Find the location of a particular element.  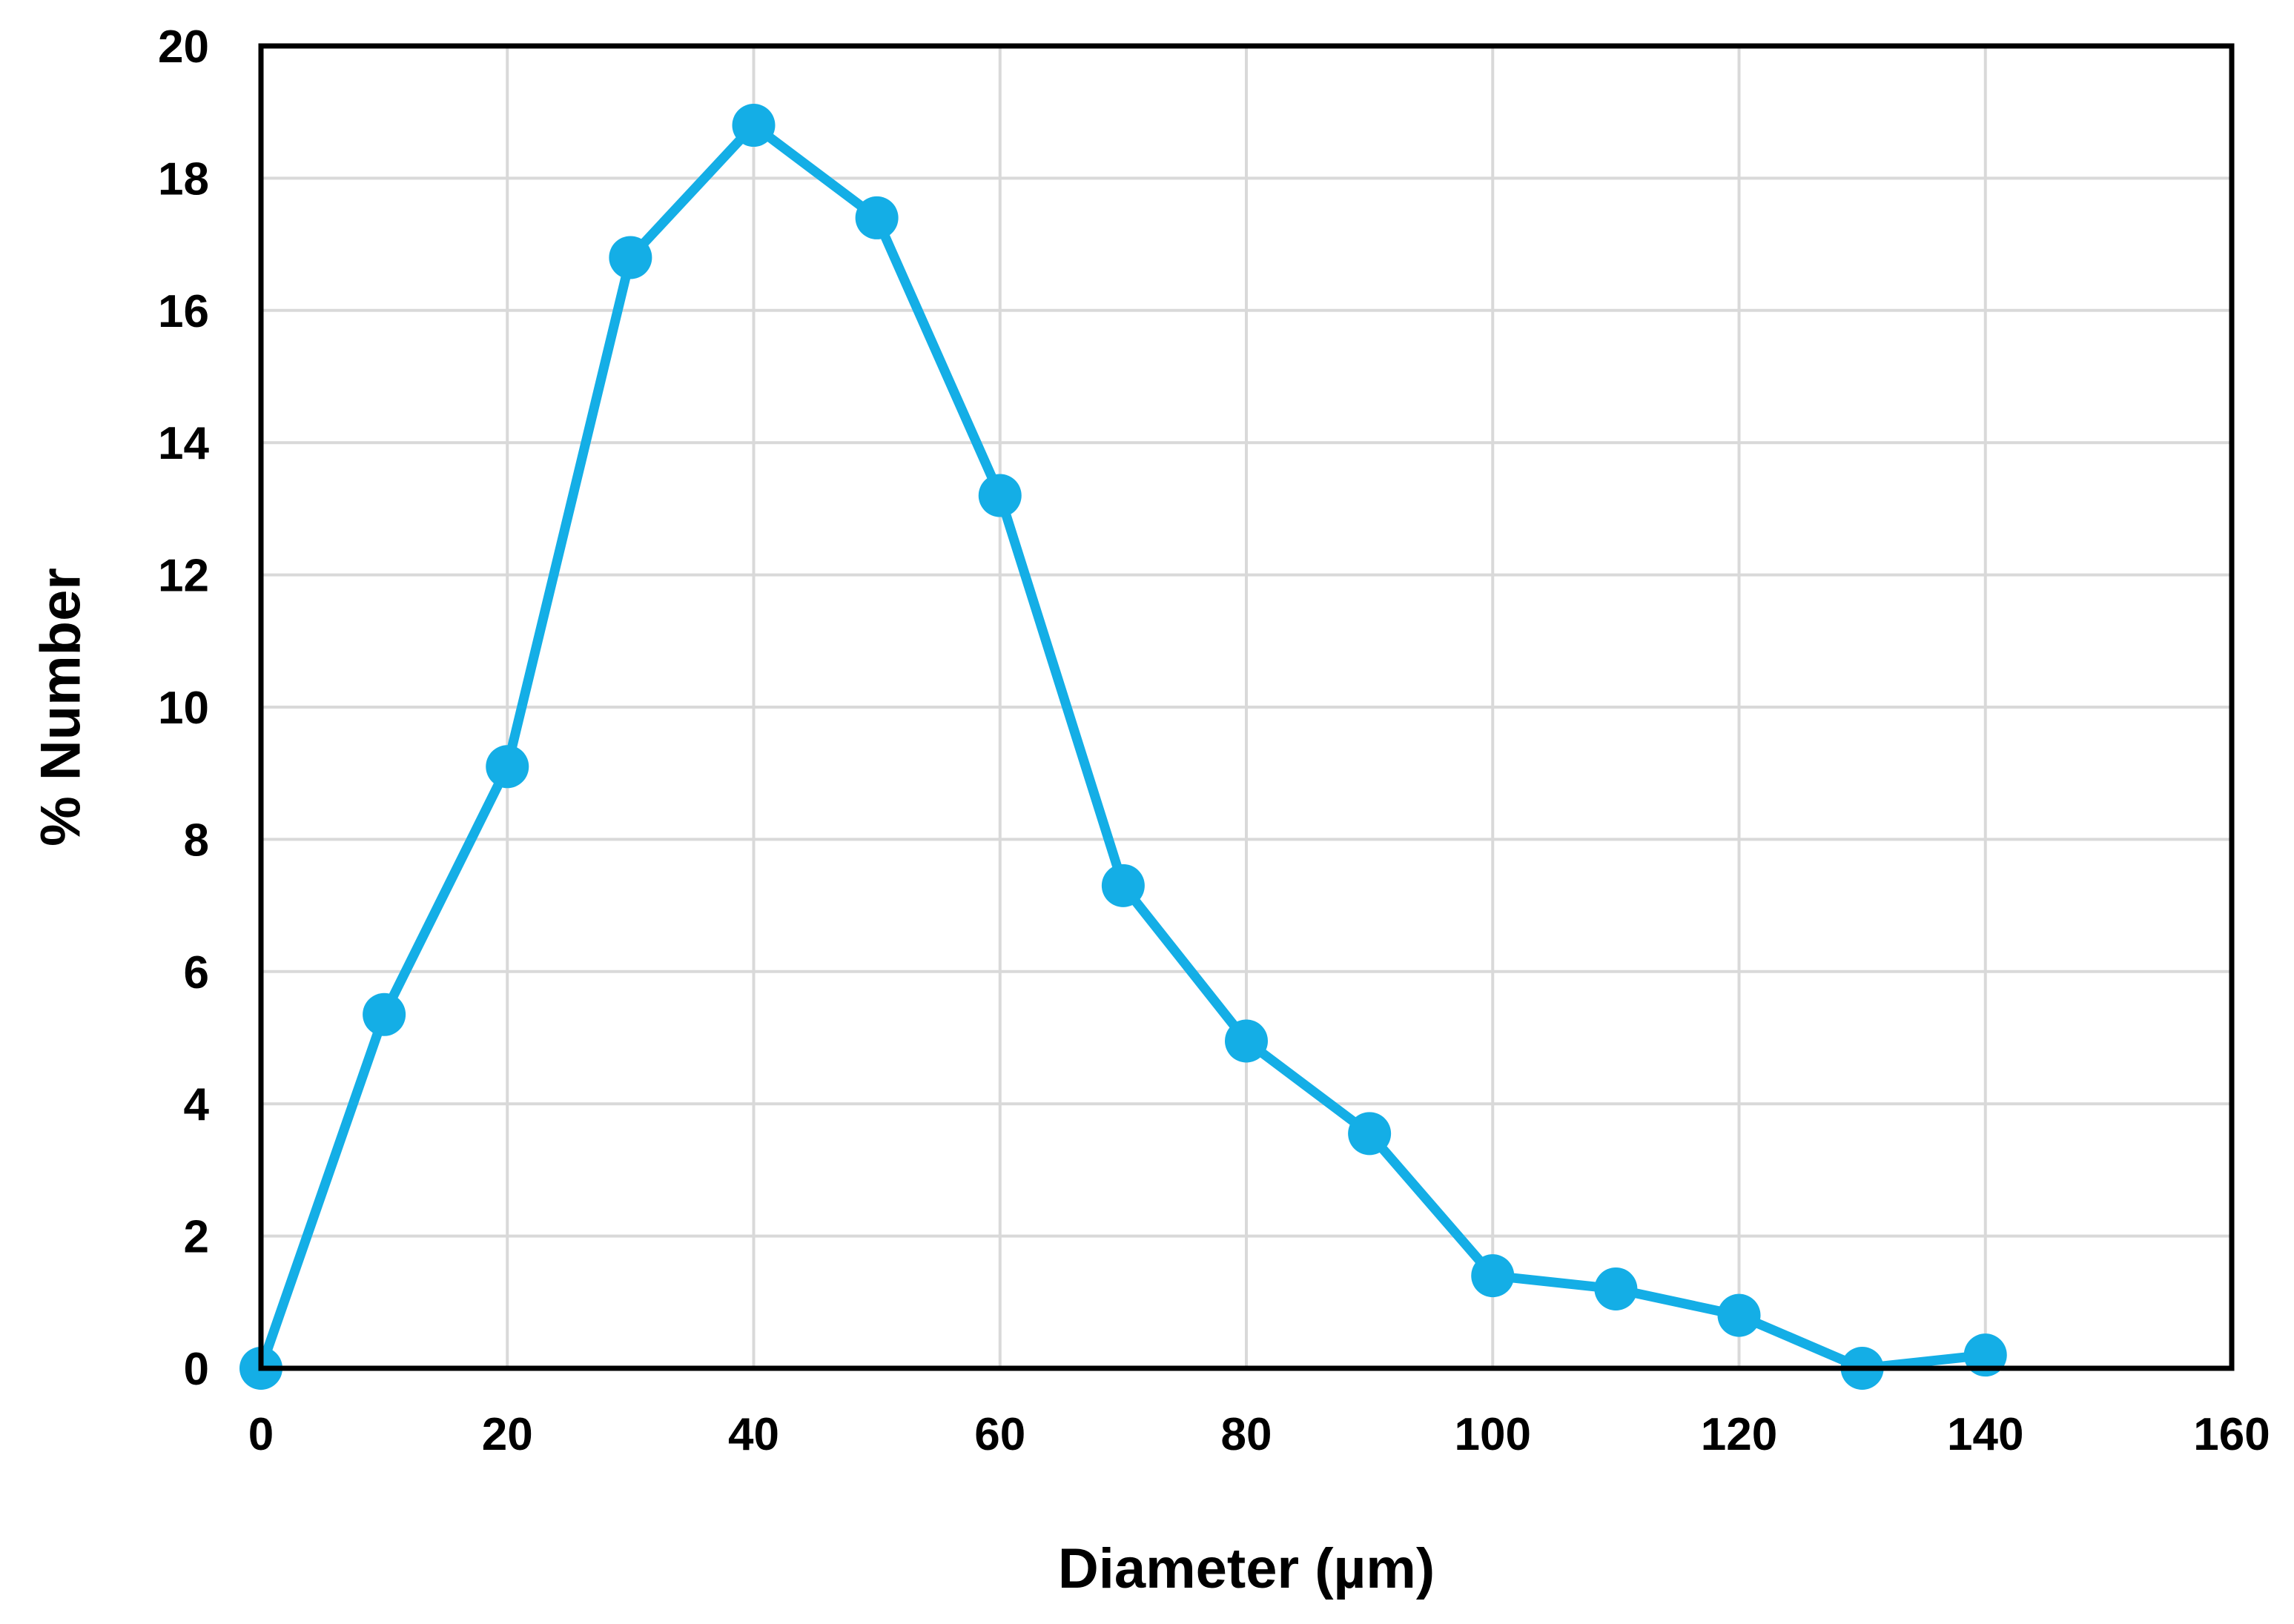

x-tick-label: 100 is located at coordinates (1493, 1434).